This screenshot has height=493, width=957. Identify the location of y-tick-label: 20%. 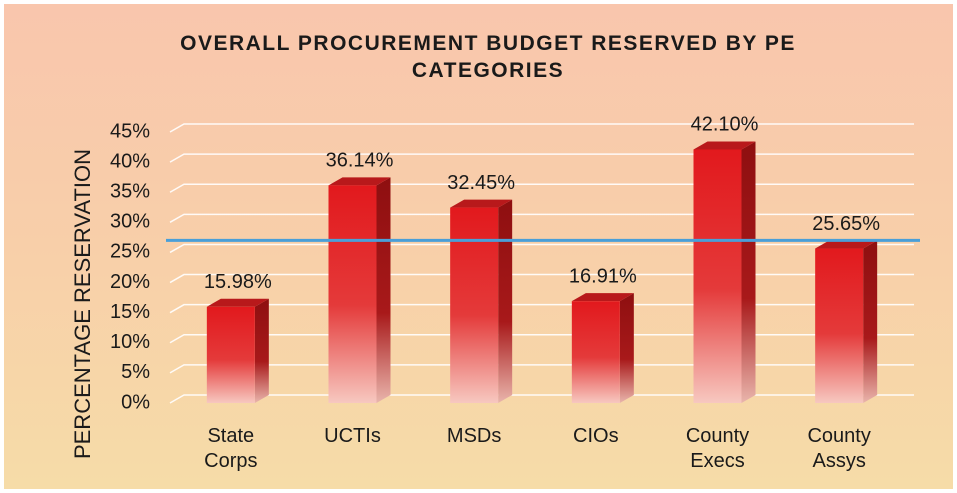
(130, 282).